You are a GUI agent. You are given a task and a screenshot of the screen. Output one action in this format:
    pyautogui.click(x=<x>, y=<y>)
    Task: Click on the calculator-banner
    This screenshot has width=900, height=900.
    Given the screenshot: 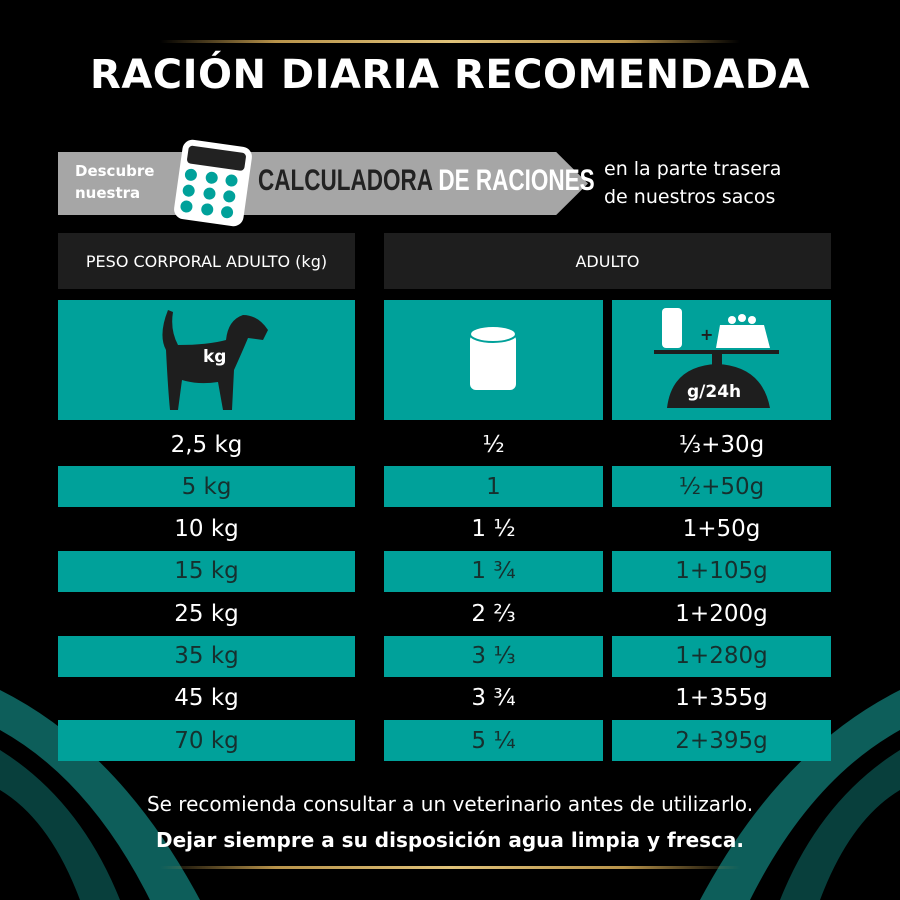 What is the action you would take?
    pyautogui.click(x=323, y=183)
    